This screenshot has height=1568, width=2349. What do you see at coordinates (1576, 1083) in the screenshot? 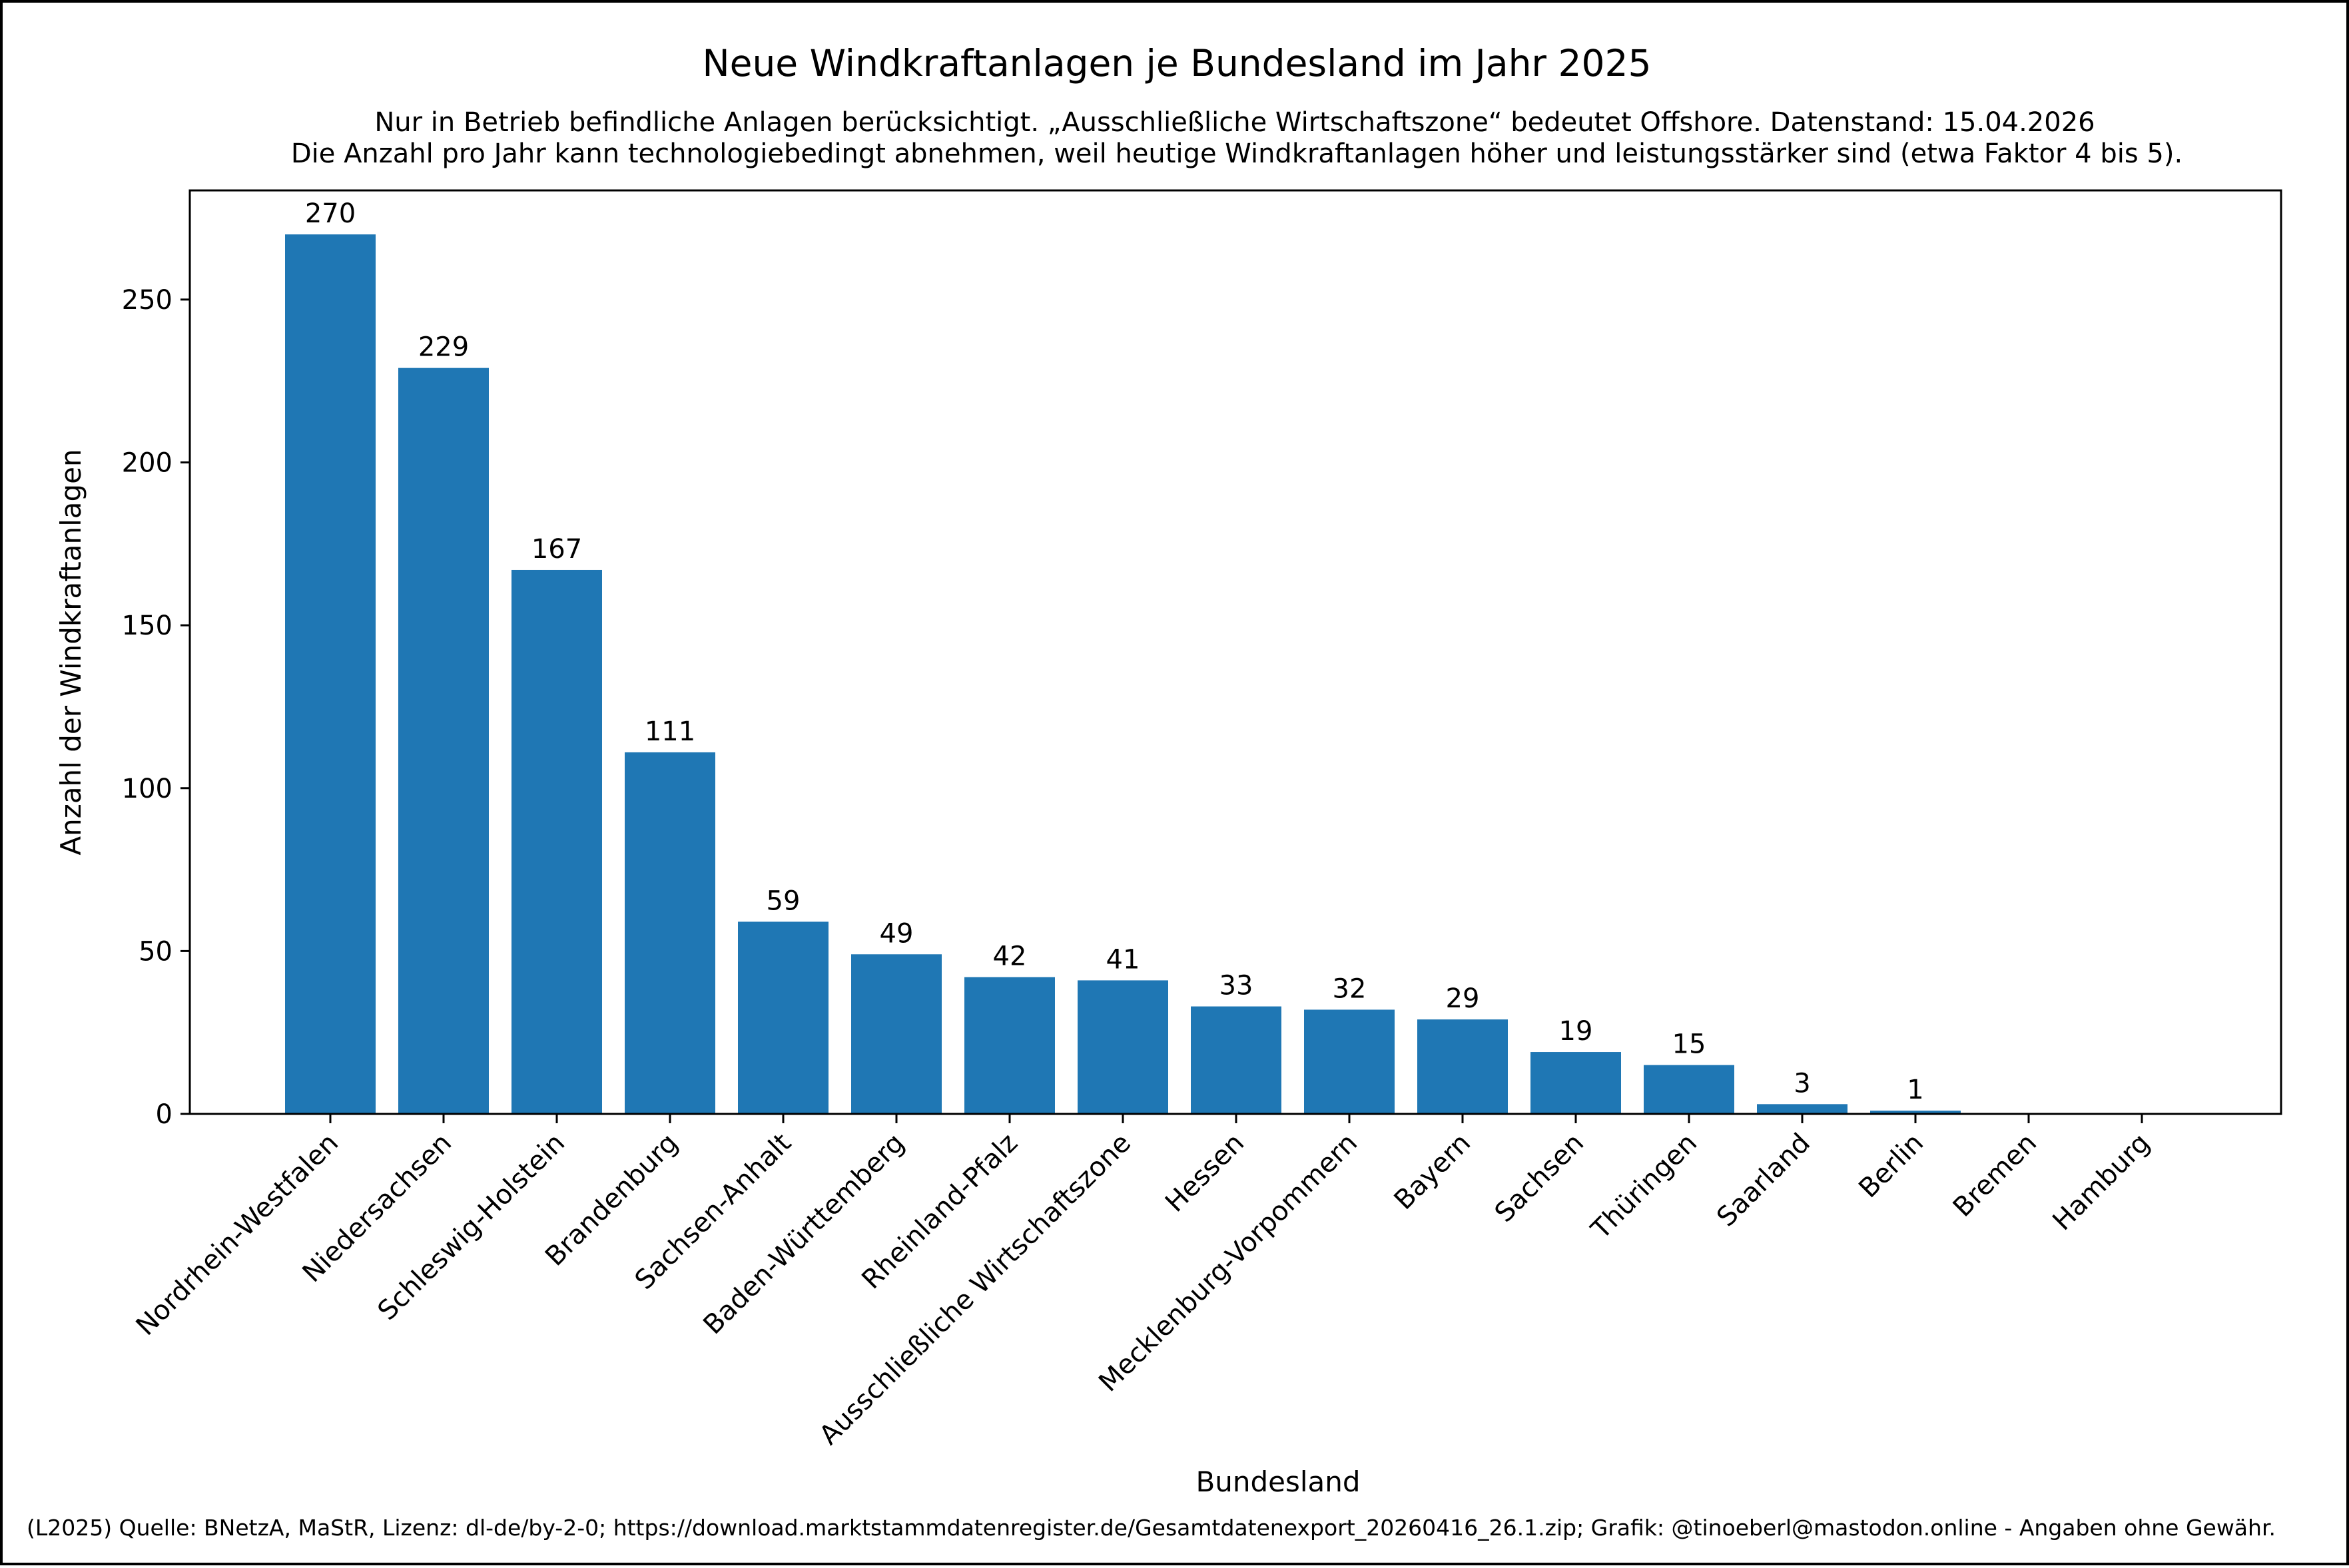
I see `bar-sachsen` at bounding box center [1576, 1083].